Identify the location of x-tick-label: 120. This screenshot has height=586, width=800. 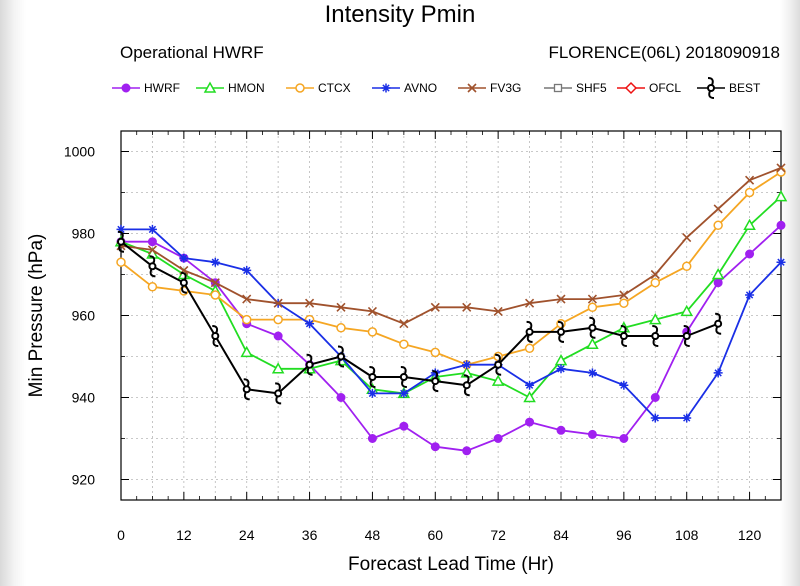
(750, 535).